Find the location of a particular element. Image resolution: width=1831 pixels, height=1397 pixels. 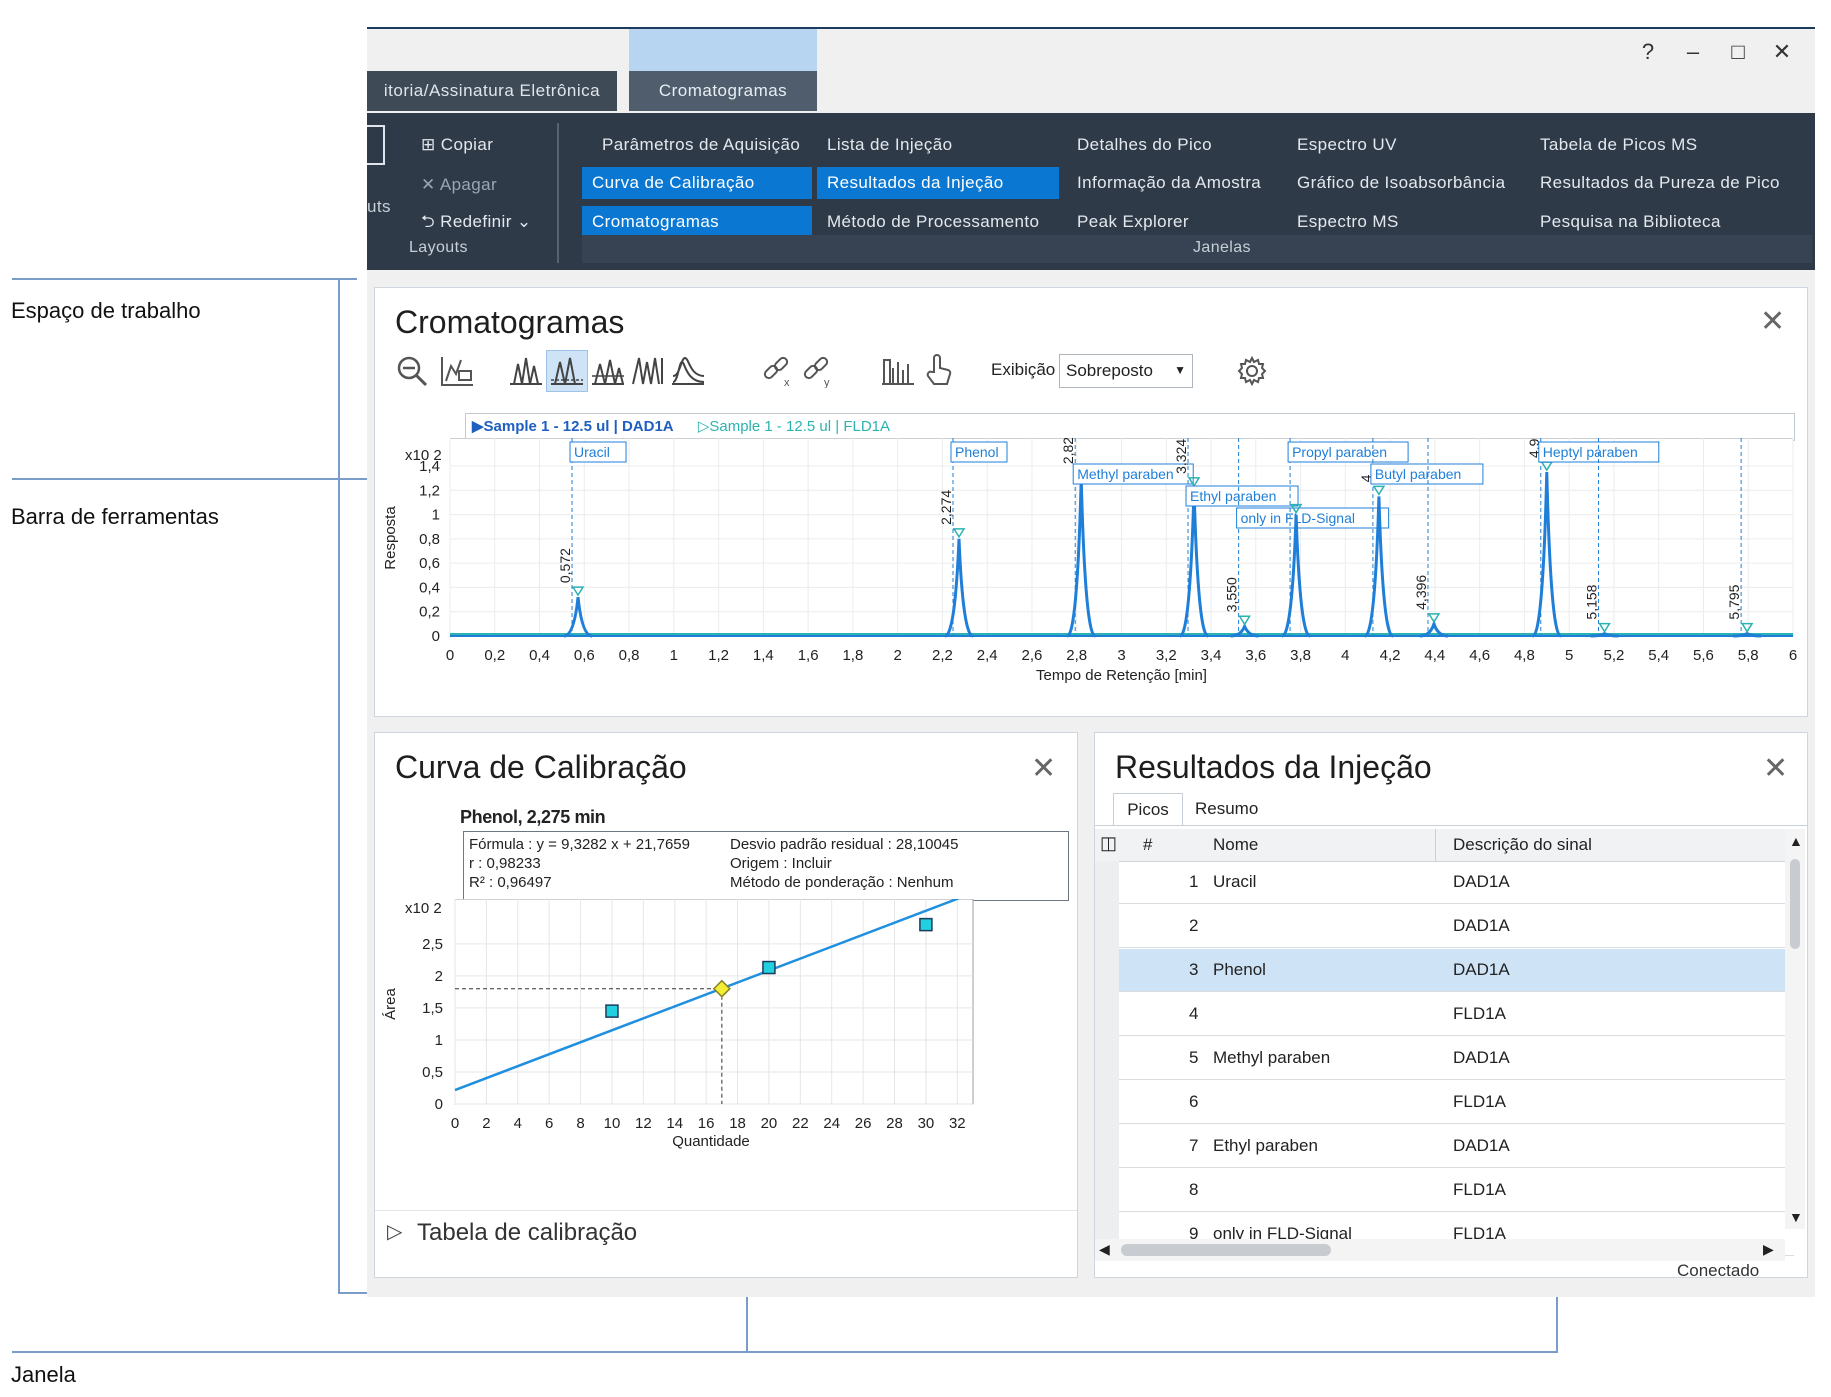

help-button: ? is located at coordinates (1648, 51).